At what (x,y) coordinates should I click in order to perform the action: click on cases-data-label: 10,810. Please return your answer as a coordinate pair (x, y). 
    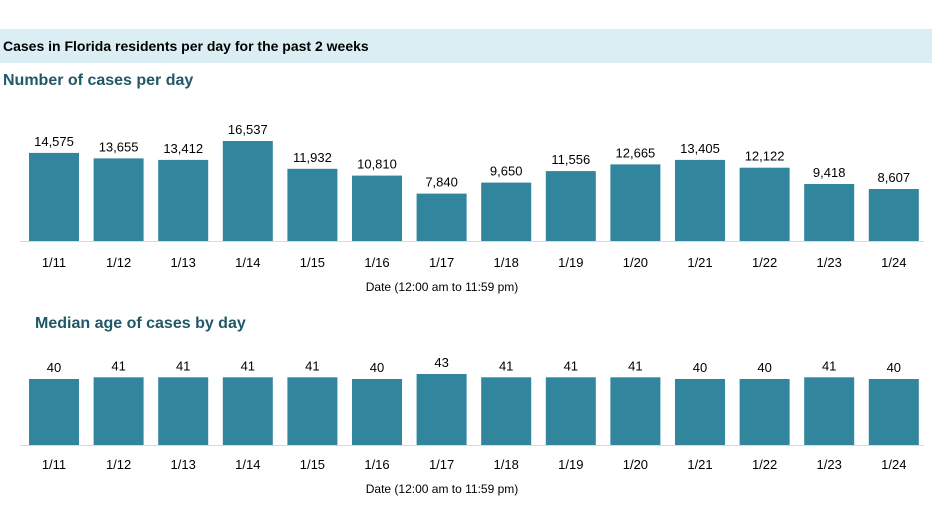
    Looking at the image, I should click on (377, 164).